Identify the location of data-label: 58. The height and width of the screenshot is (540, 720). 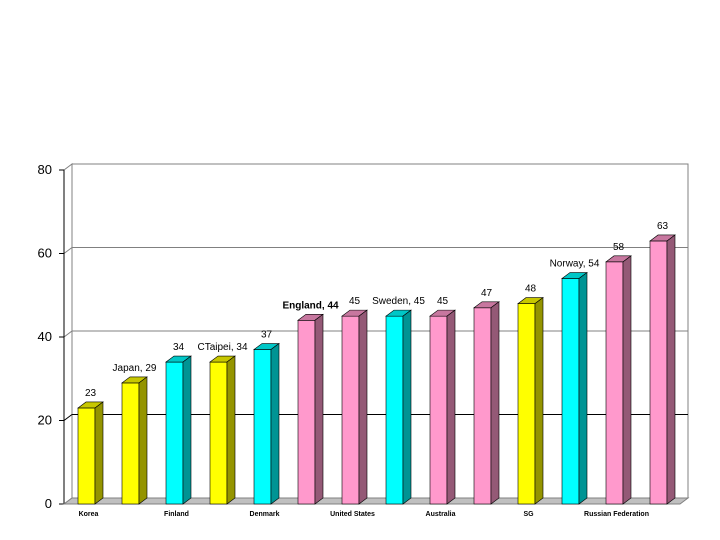
(619, 247).